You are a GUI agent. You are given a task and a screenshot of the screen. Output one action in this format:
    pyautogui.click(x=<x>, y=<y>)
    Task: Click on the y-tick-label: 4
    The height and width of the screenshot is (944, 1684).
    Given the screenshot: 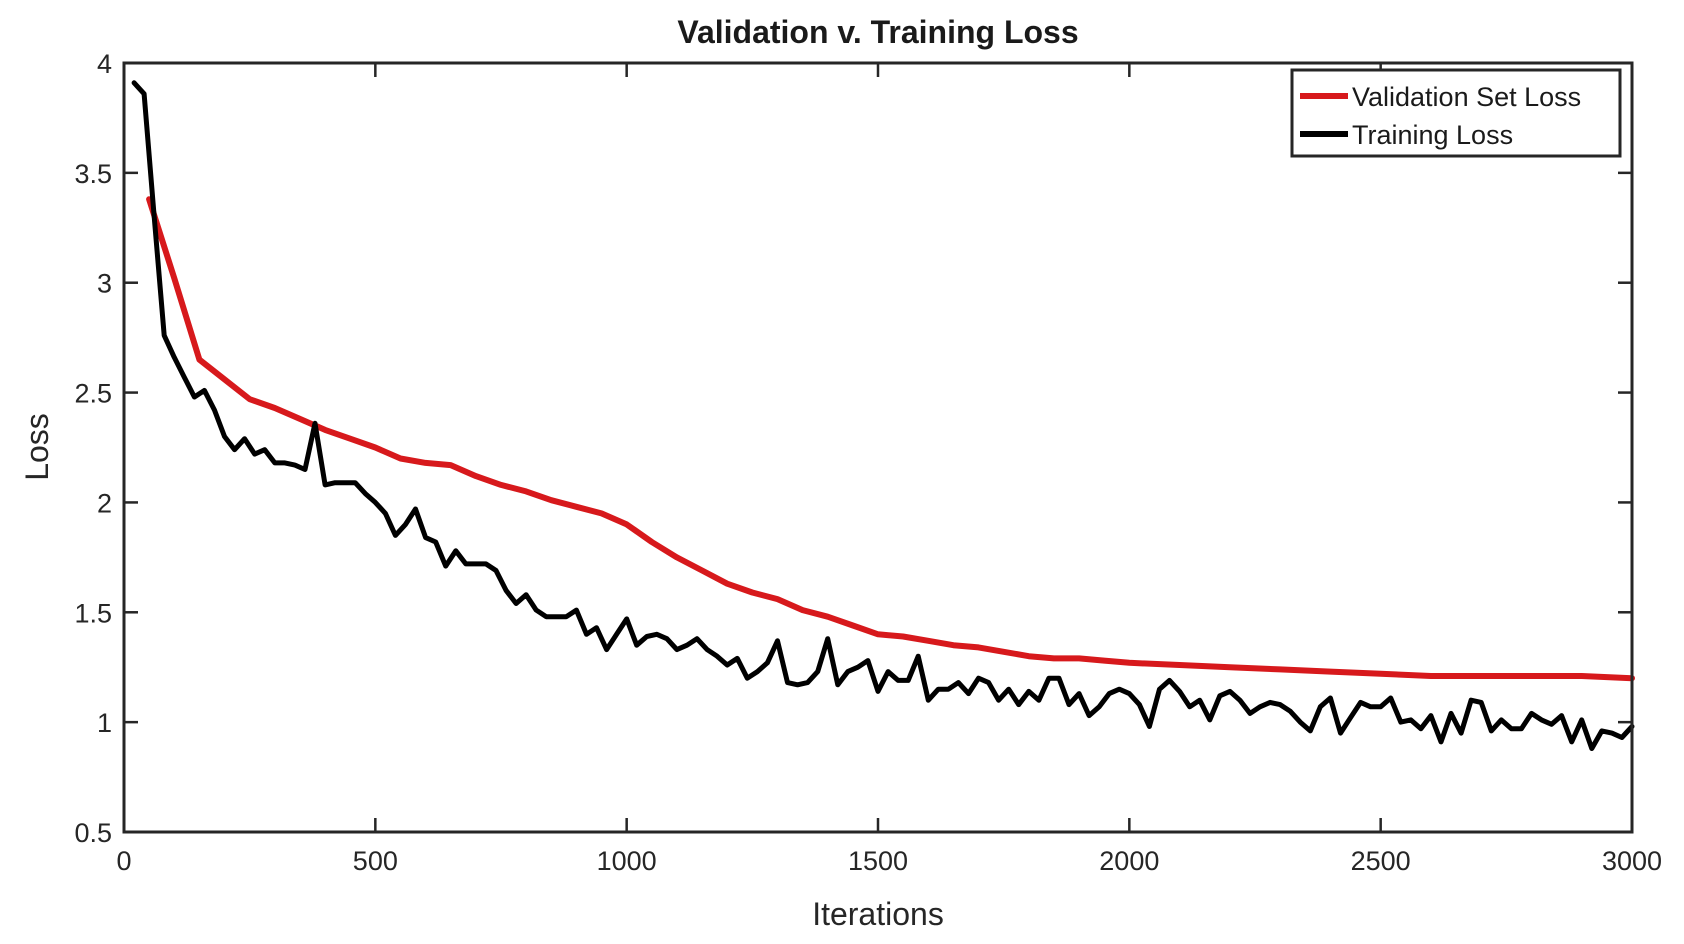 What is the action you would take?
    pyautogui.click(x=104, y=64)
    